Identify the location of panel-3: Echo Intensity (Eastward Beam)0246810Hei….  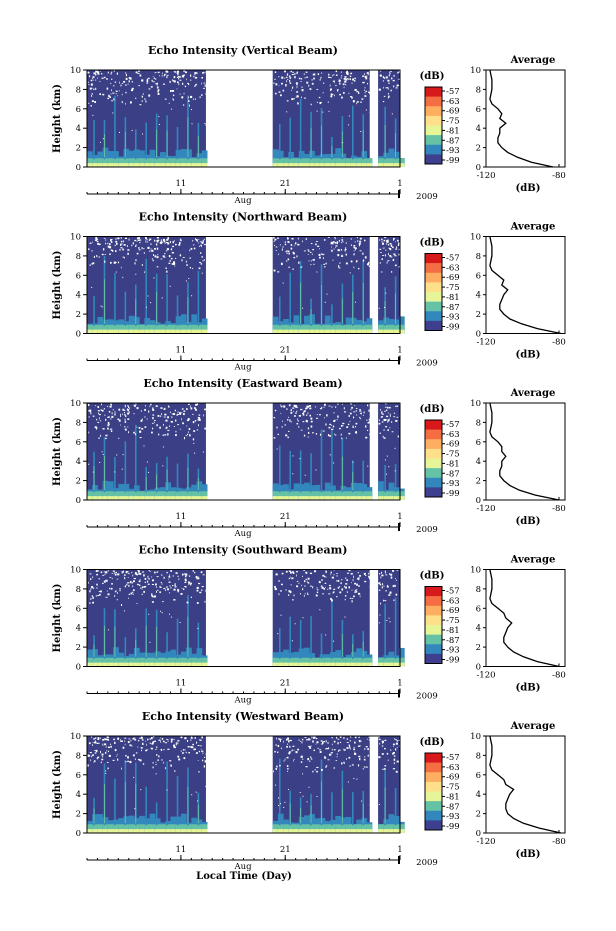
(309, 458).